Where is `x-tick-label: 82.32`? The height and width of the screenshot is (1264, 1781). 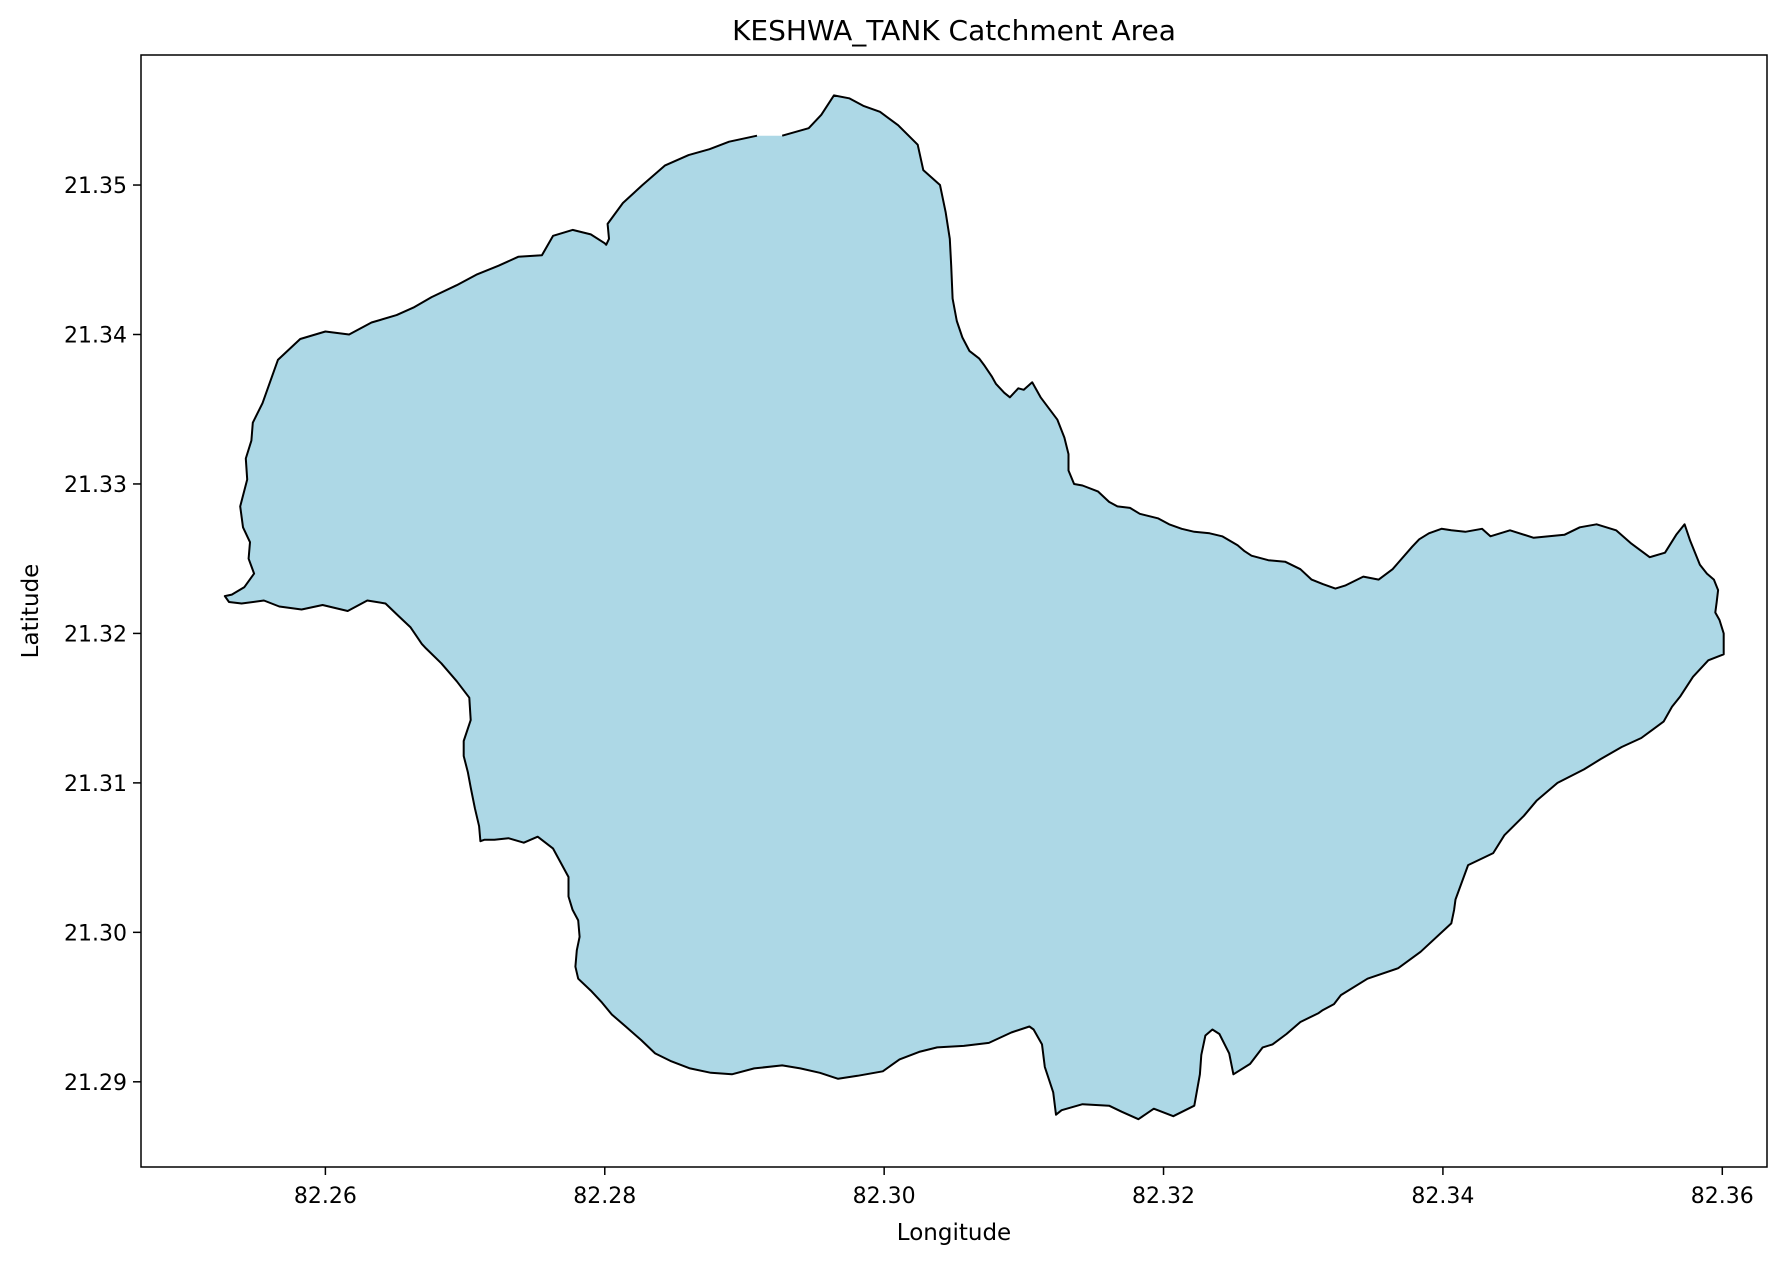 x-tick-label: 82.32 is located at coordinates (1163, 1196).